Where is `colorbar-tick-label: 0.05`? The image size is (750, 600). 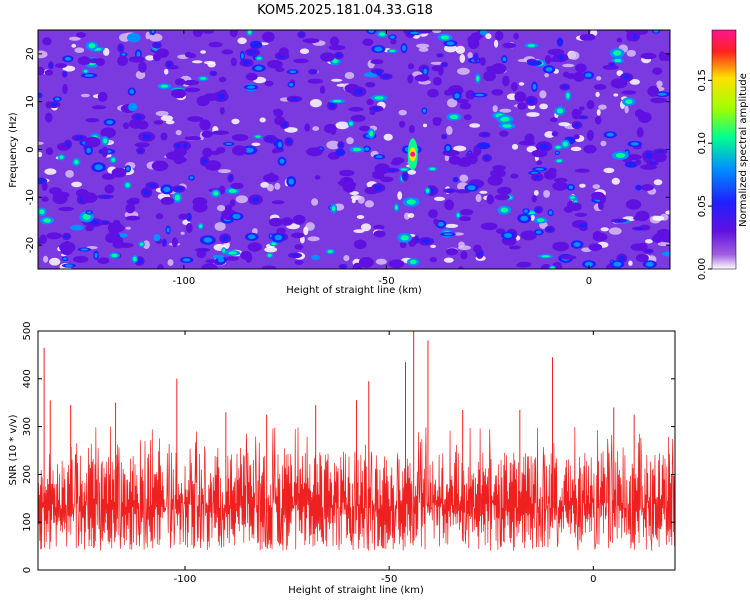
colorbar-tick-label: 0.05 is located at coordinates (702, 206).